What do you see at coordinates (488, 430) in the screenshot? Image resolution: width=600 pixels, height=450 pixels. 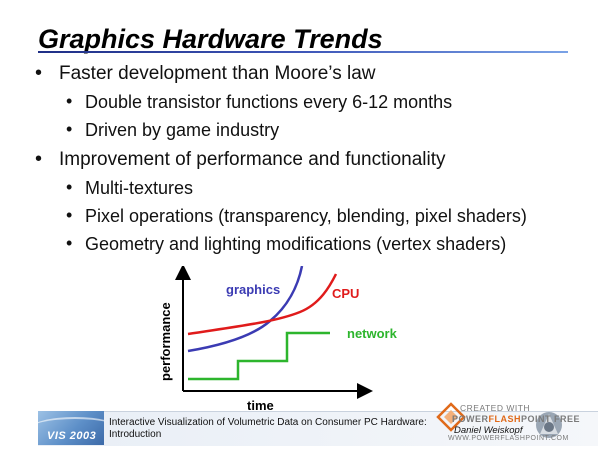 I see `author-name: Daniel Weiskopf` at bounding box center [488, 430].